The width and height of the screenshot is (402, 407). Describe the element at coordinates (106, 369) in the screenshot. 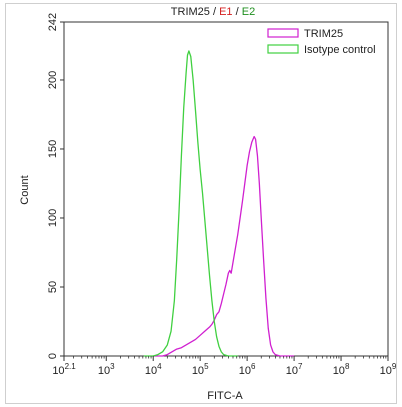

I see `x-tick-label: 10³` at that location.